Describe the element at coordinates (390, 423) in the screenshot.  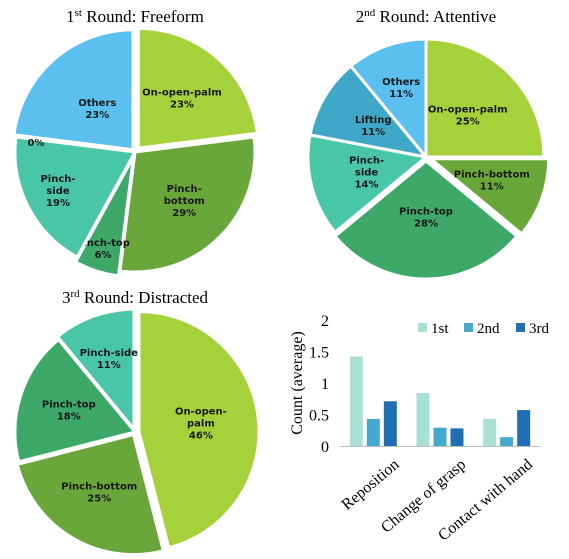
I see `bar-reposition-3rd` at that location.